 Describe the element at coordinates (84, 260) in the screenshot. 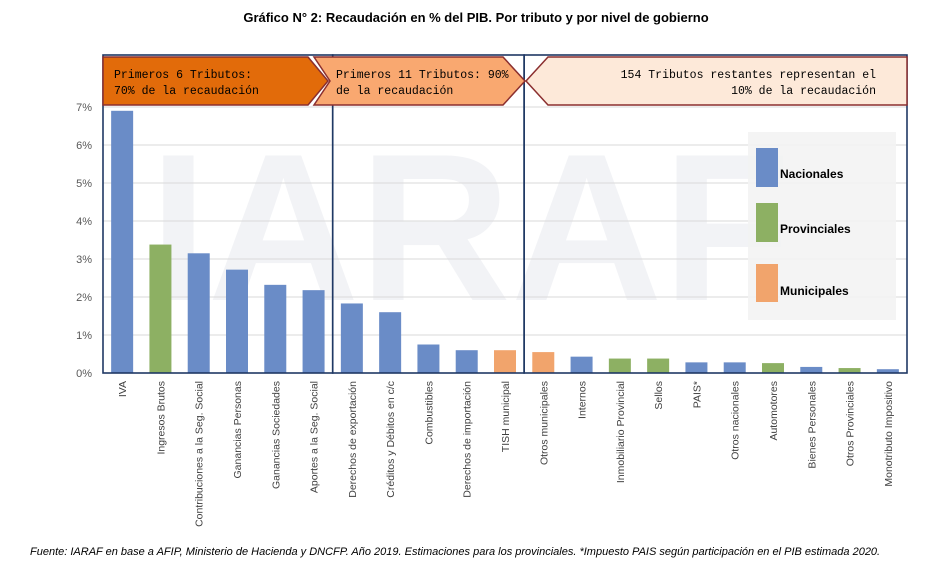

I see `y-tick-label: 3%` at that location.